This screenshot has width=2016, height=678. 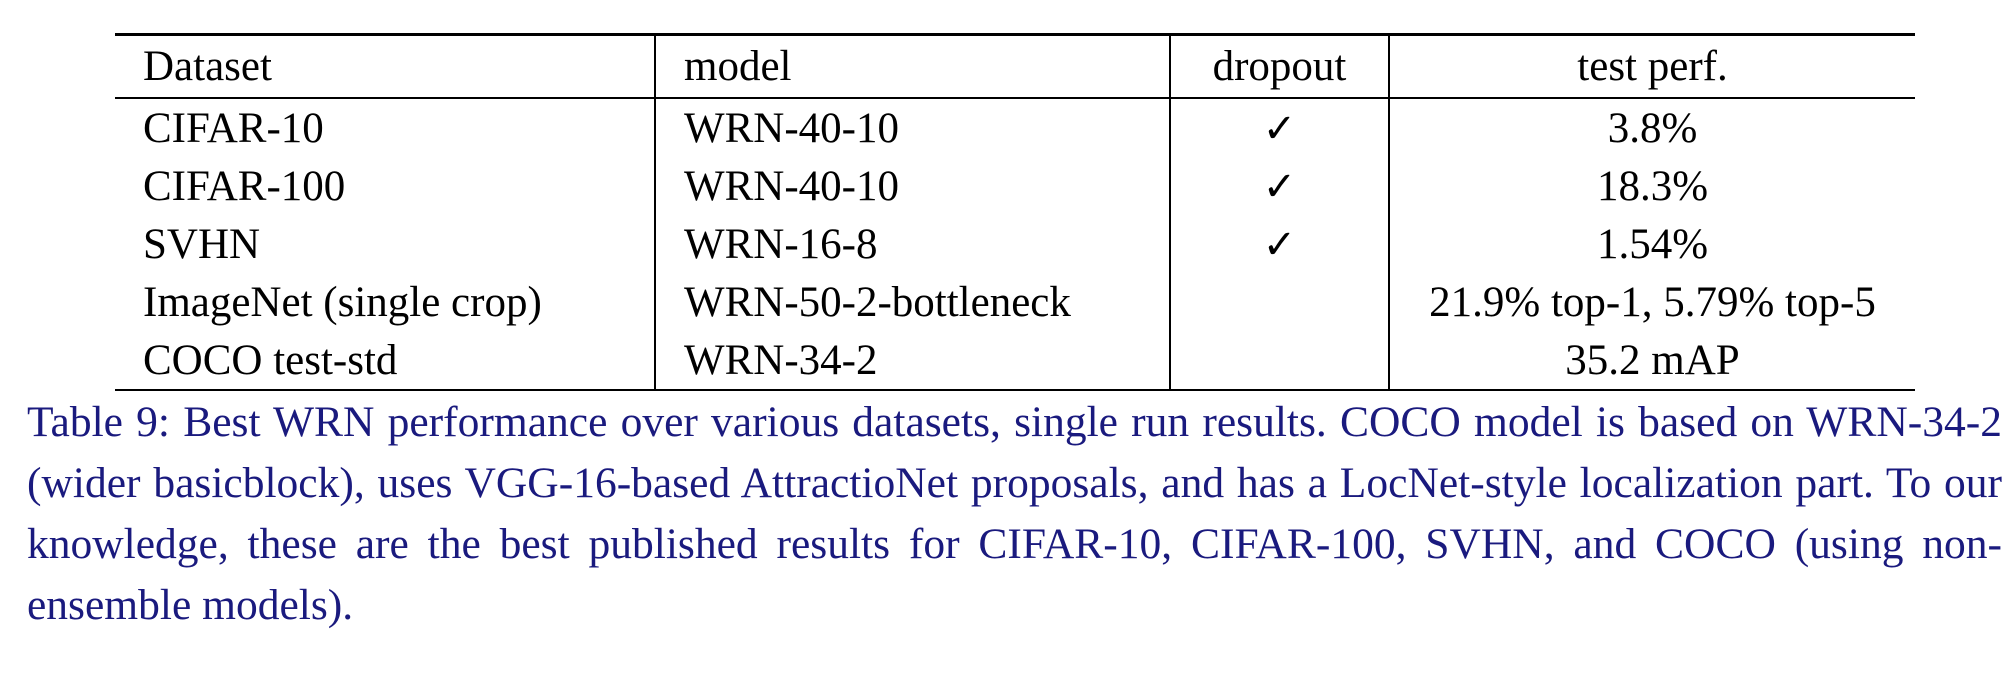 What do you see at coordinates (1651, 186) in the screenshot?
I see `cell-test-perf: 18.3%` at bounding box center [1651, 186].